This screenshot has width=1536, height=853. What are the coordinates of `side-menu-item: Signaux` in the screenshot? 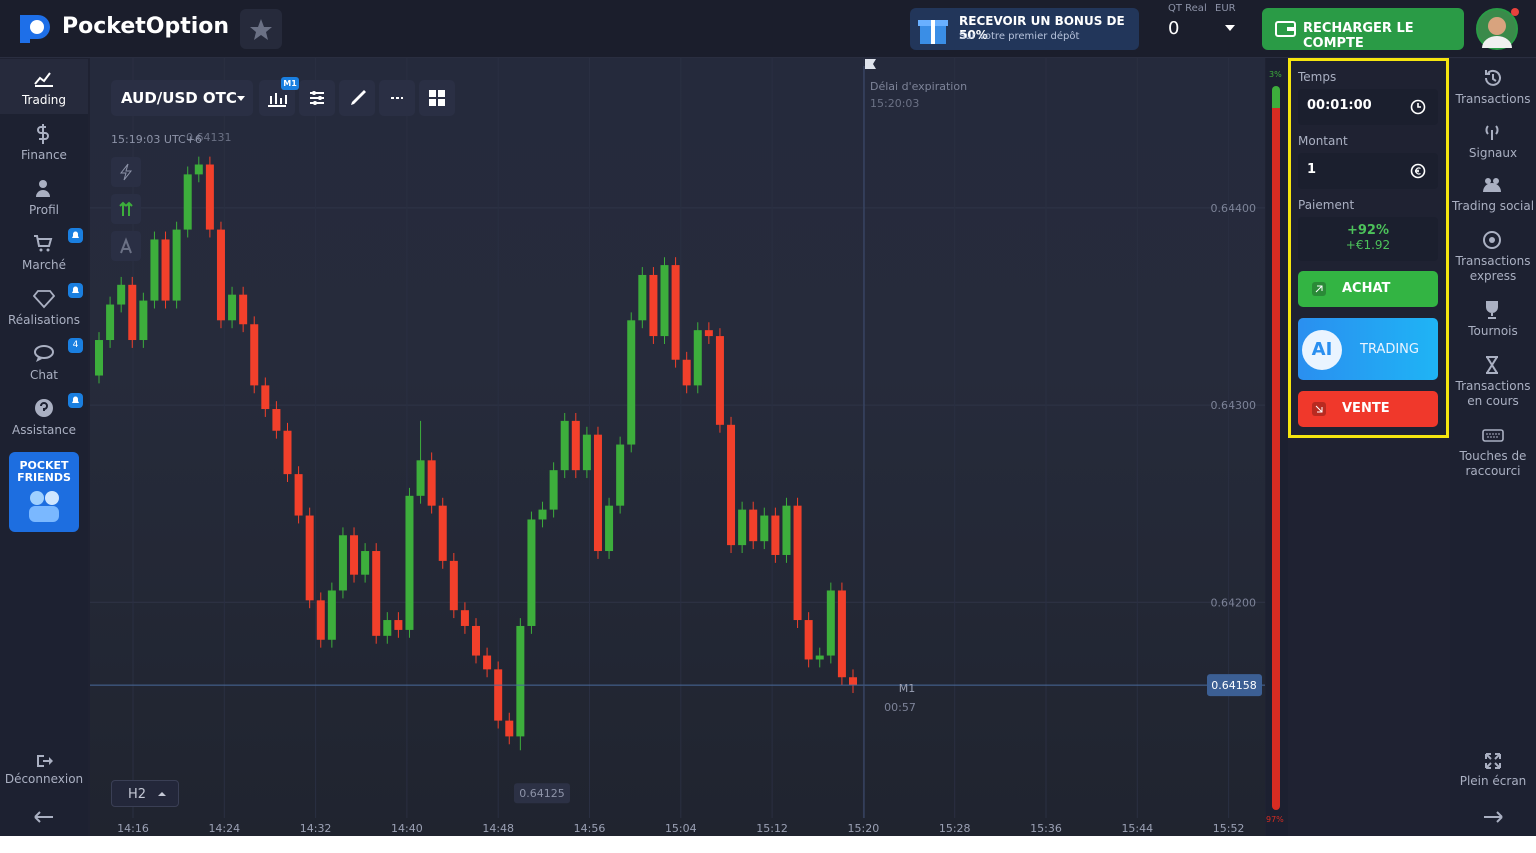 It's located at (1493, 141).